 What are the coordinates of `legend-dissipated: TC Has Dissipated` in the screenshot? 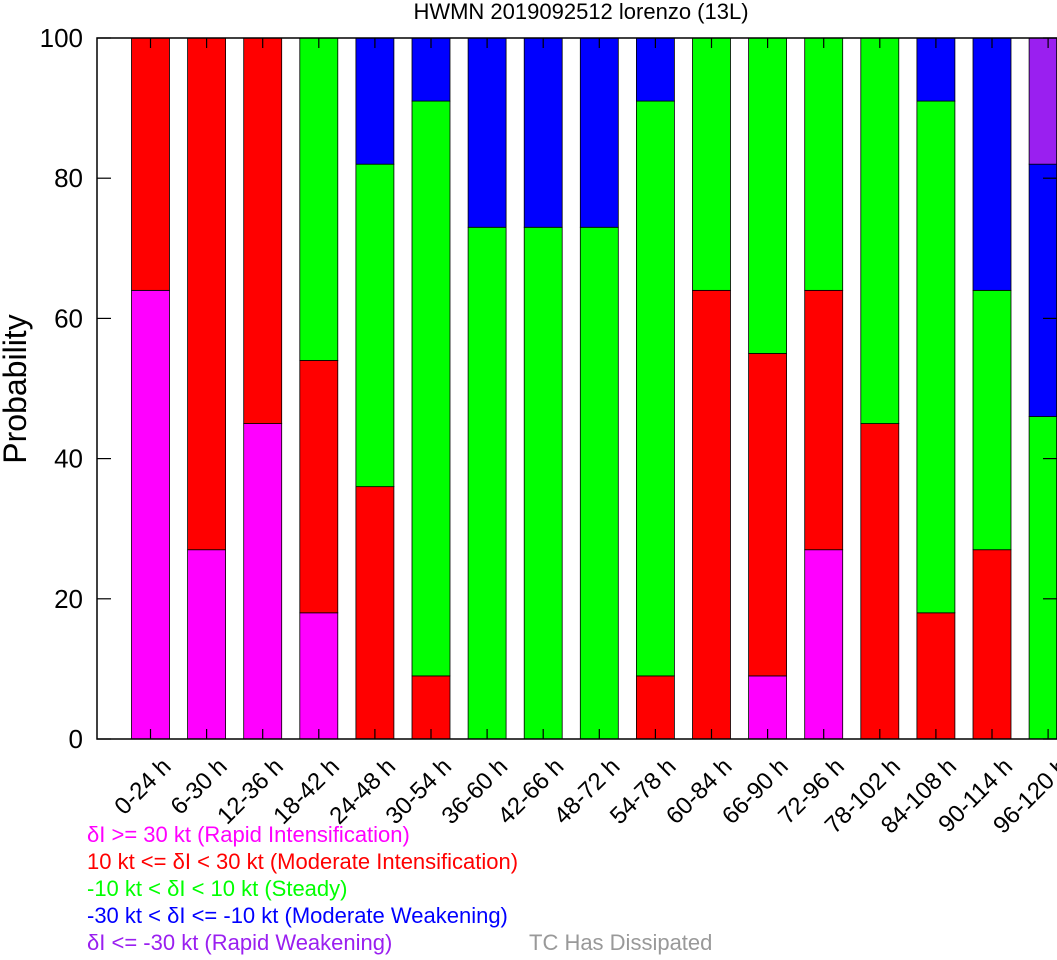 It's located at (620, 942).